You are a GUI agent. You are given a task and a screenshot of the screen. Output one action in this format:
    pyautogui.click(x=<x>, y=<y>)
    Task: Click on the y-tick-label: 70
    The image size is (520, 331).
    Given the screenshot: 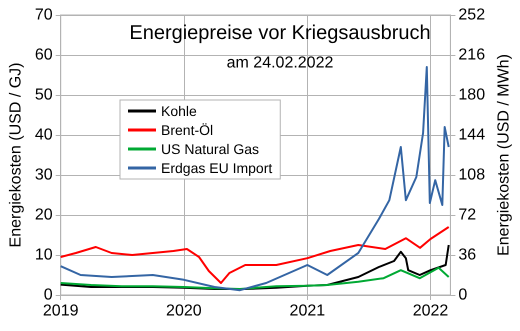 What is the action you would take?
    pyautogui.click(x=43, y=15)
    